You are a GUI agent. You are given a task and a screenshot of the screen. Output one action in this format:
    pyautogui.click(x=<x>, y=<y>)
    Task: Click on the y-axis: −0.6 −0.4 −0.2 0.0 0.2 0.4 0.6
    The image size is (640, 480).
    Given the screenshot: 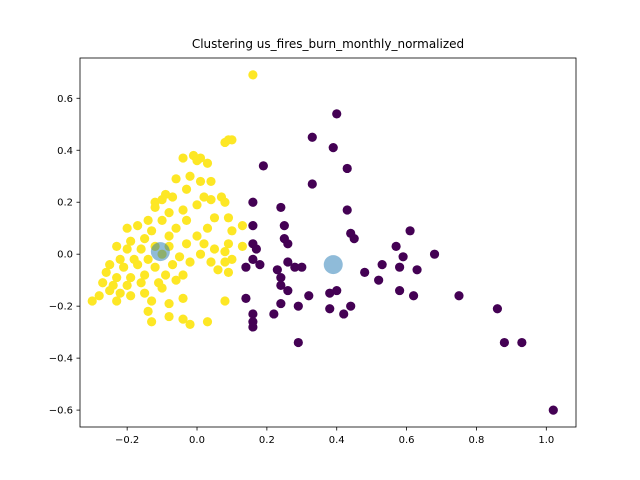 What is the action you would take?
    pyautogui.click(x=64, y=255)
    